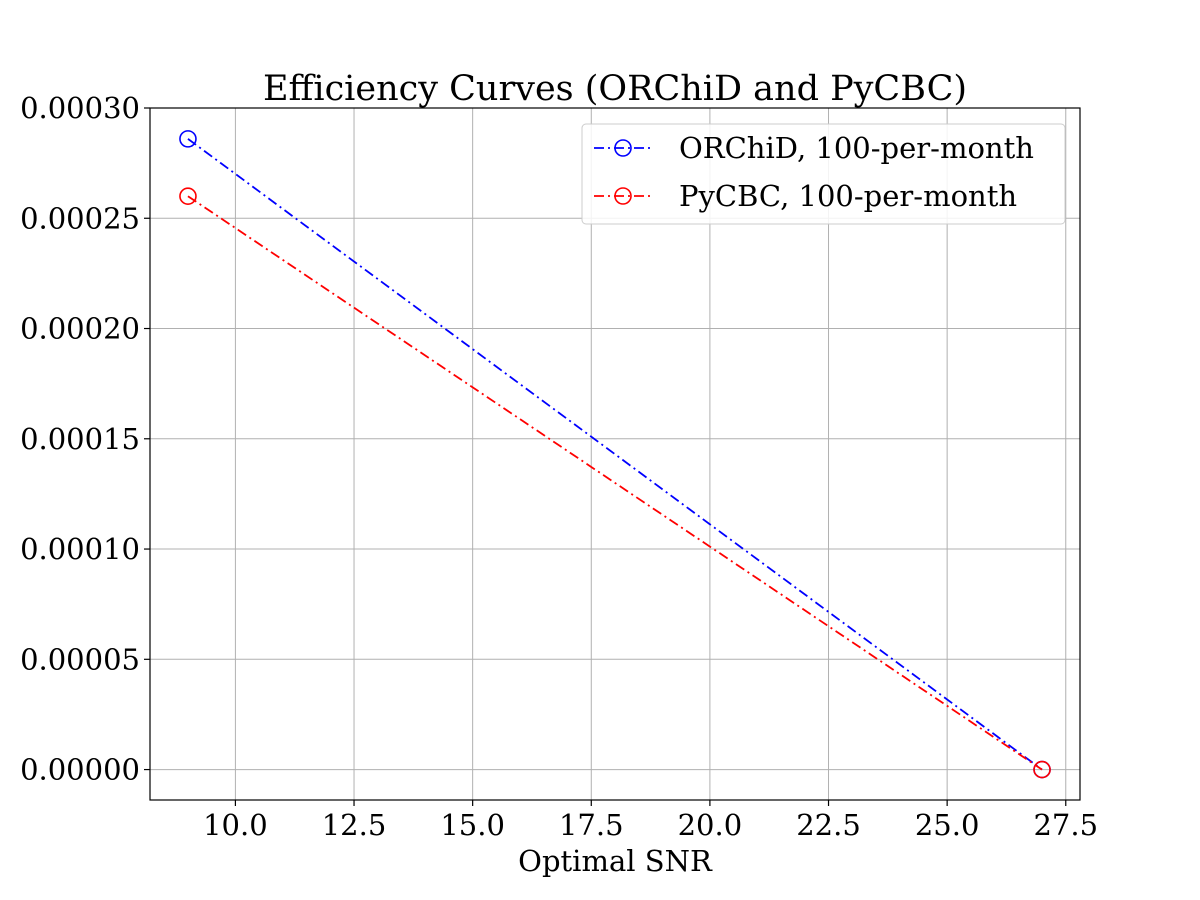  What do you see at coordinates (615, 861) in the screenshot?
I see `x-axis-title: Optimal SNR` at bounding box center [615, 861].